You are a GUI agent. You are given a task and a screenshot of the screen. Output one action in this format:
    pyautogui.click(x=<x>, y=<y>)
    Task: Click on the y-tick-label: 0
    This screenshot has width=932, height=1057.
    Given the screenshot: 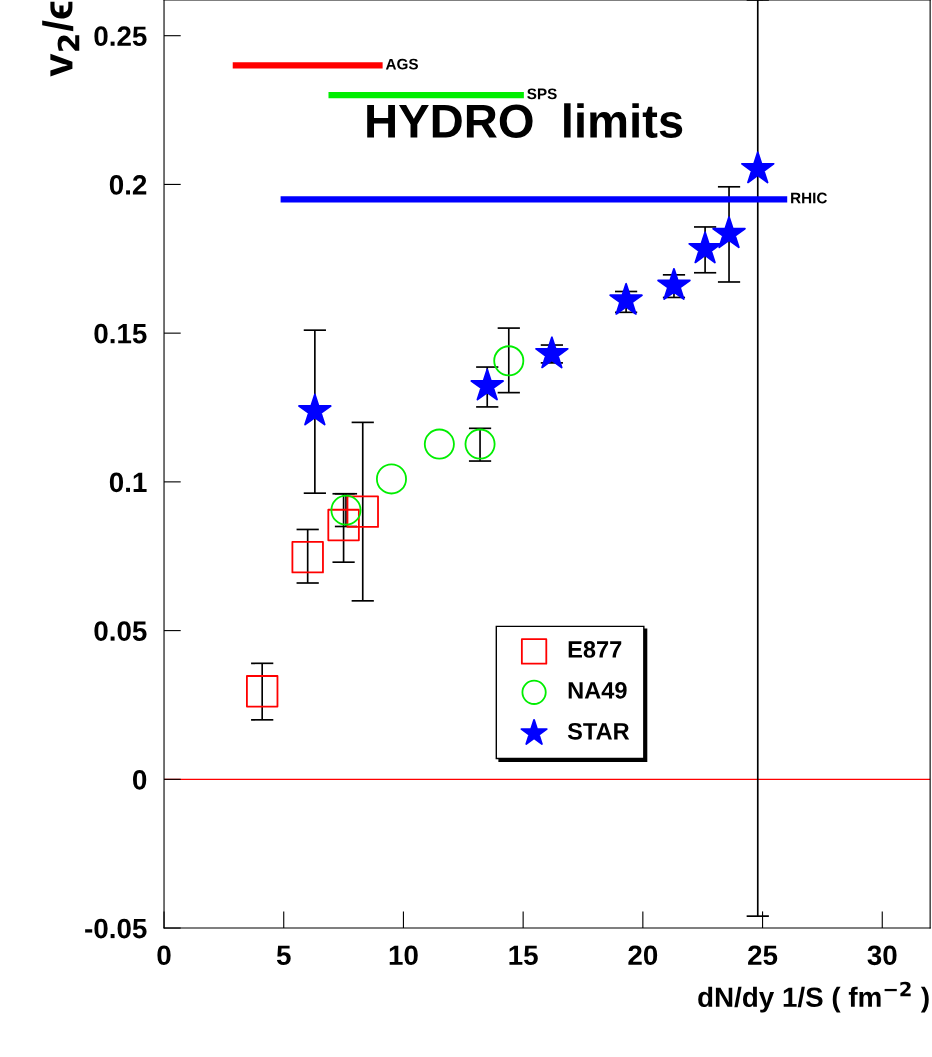 What is the action you would take?
    pyautogui.click(x=140, y=779)
    